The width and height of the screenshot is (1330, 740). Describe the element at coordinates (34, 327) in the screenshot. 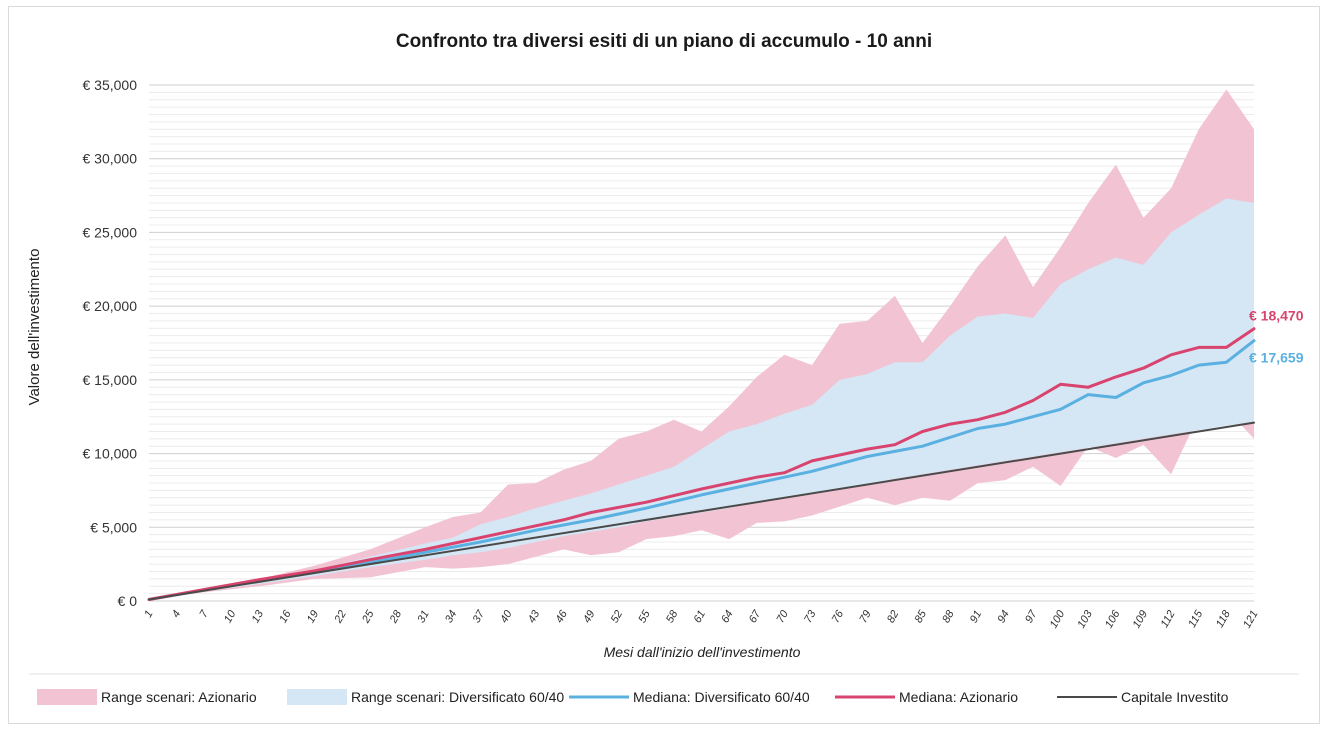

I see `y-axis-label: Valore dell'investimento` at that location.